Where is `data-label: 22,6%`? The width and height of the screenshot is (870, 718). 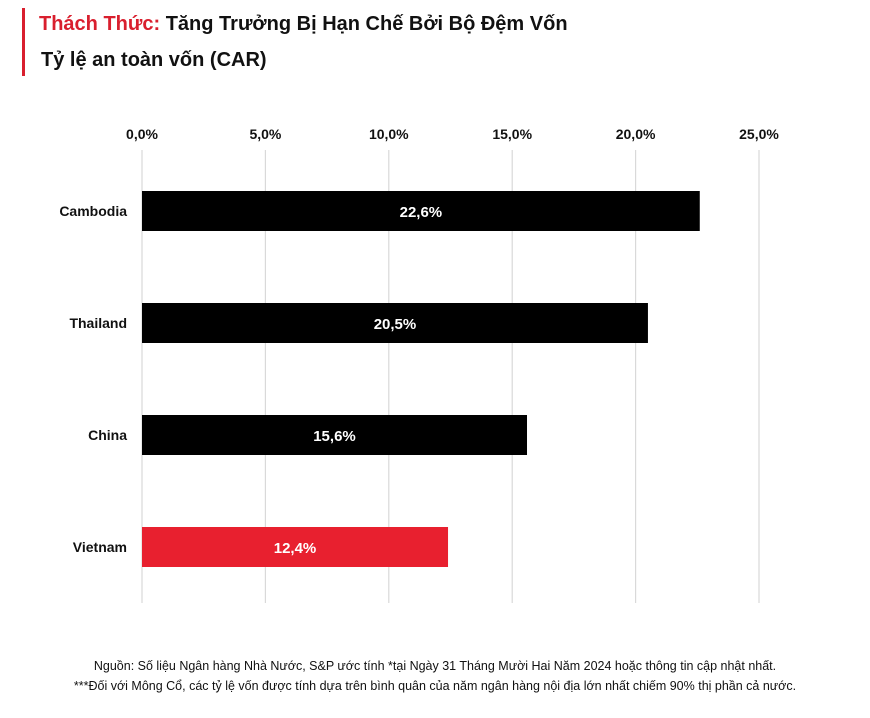
data-label: 22,6% is located at coordinates (421, 212).